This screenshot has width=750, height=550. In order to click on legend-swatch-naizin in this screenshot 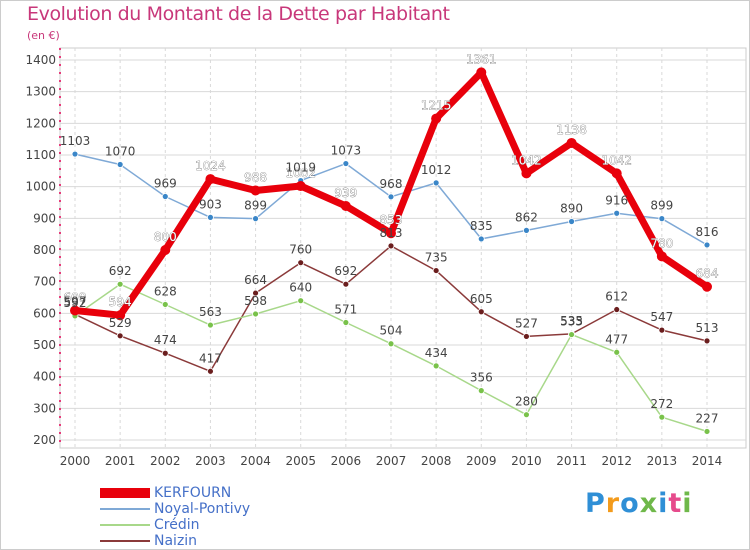, I will do `click(125, 541)`.